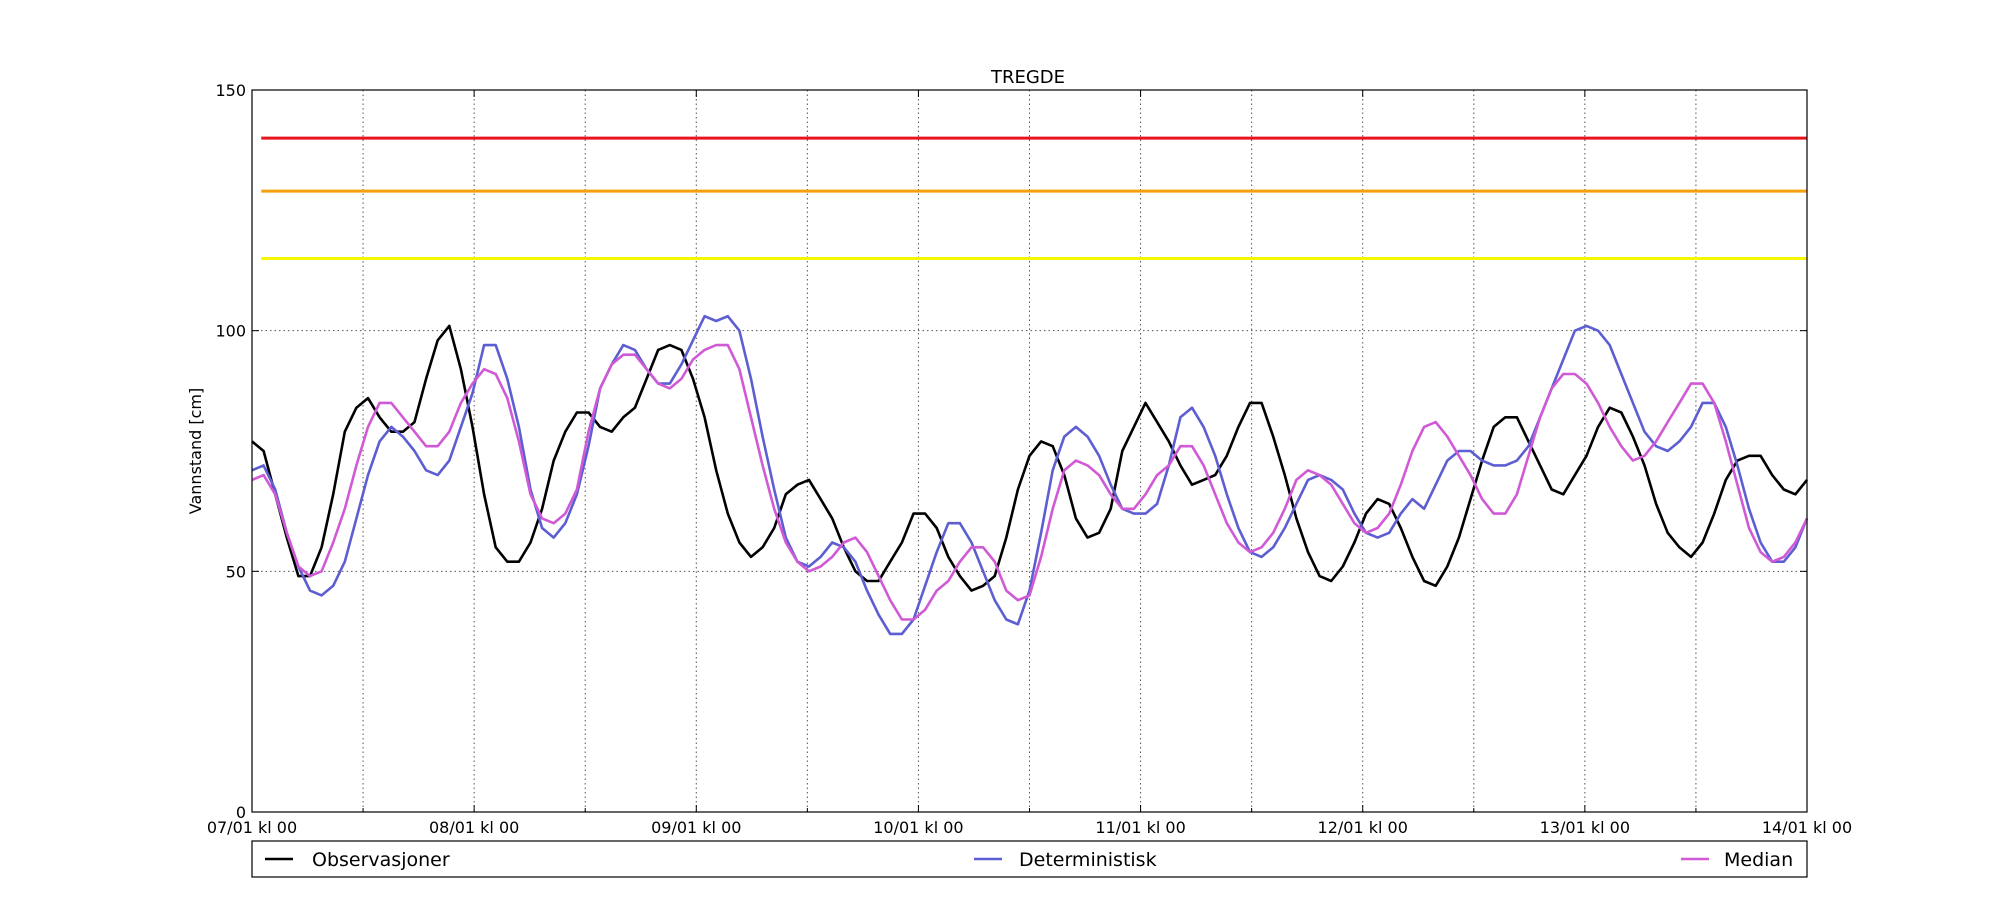 The width and height of the screenshot is (2000, 900). Describe the element at coordinates (1807, 827) in the screenshot. I see `x-tick-label: 14/01 kl 00` at that location.